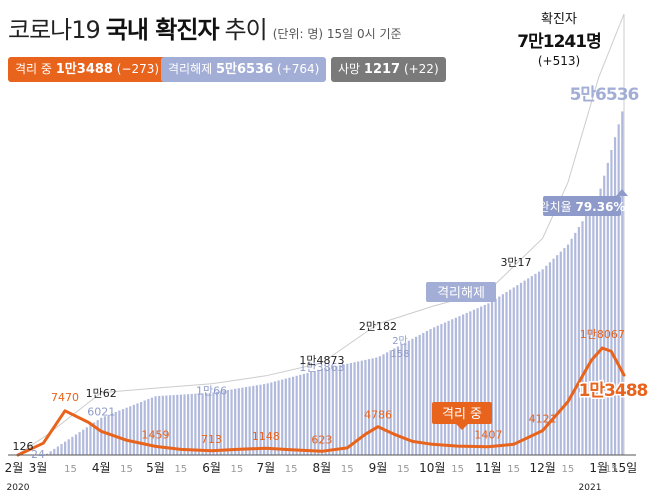 The image size is (650, 496). What do you see at coordinates (266, 436) in the screenshot?
I see `isolation-data-label: 1148` at bounding box center [266, 436].